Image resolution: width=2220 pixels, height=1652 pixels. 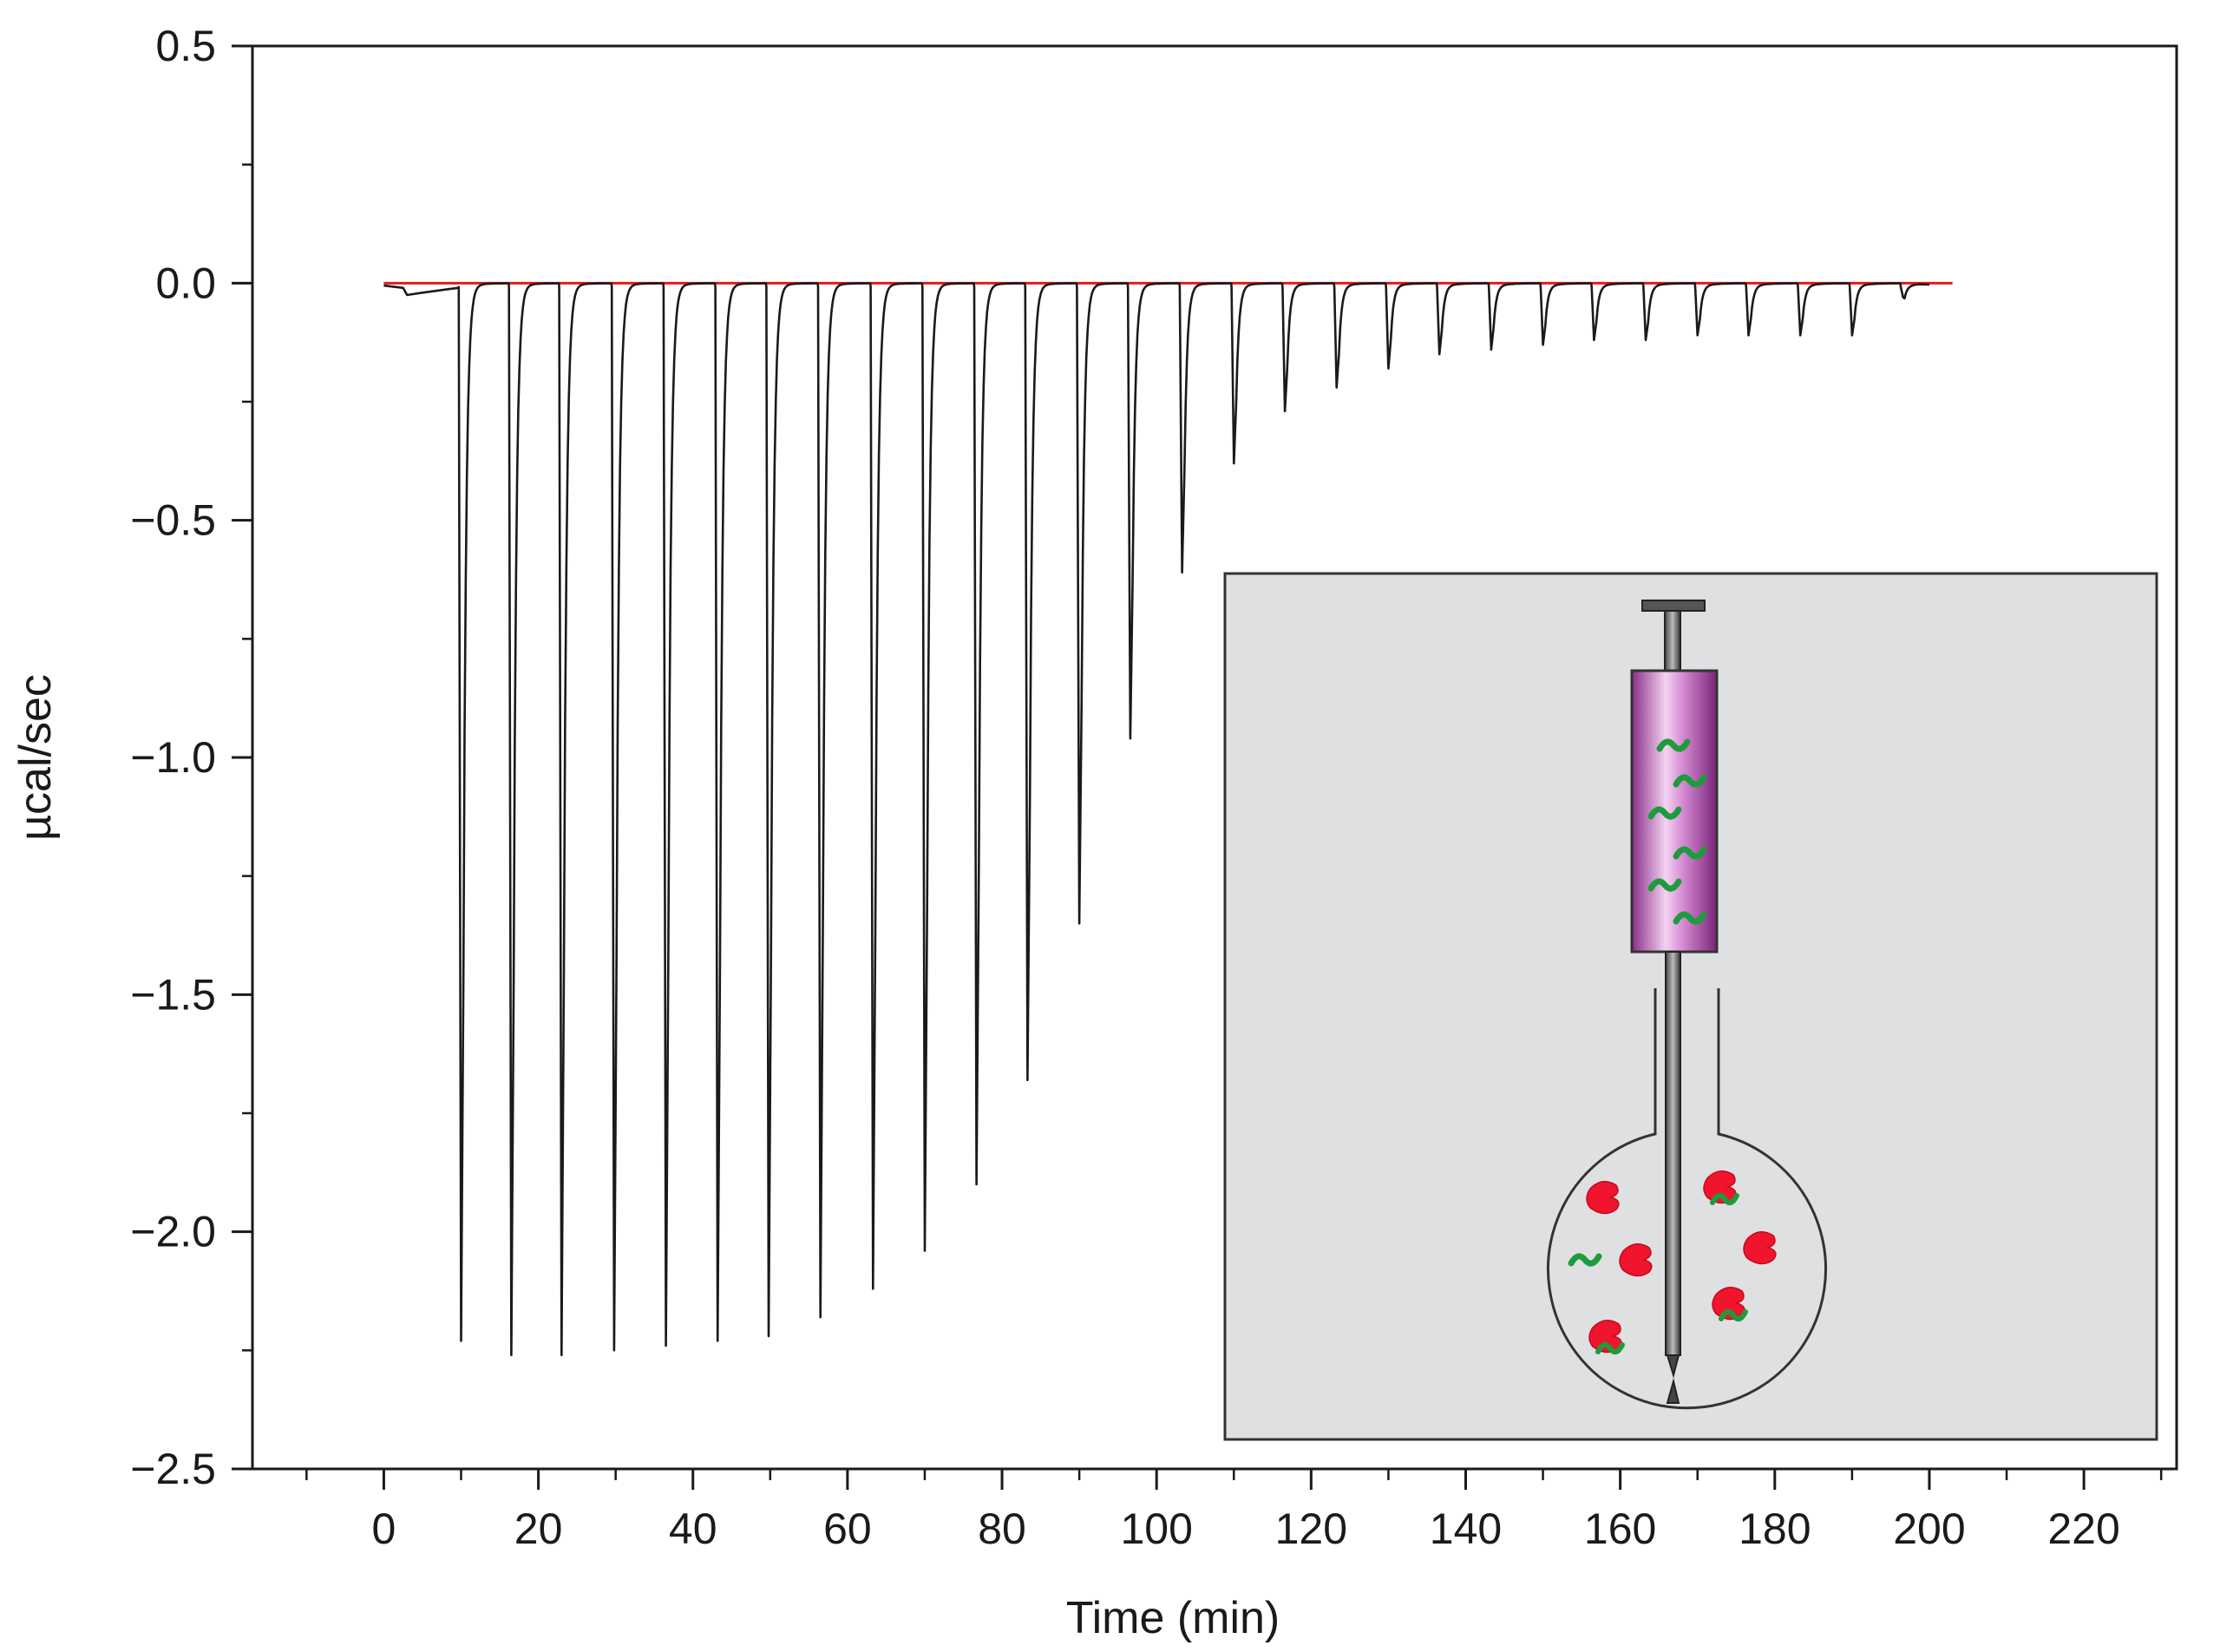 What do you see at coordinates (1673, 1153) in the screenshot?
I see `syringe-needle` at bounding box center [1673, 1153].